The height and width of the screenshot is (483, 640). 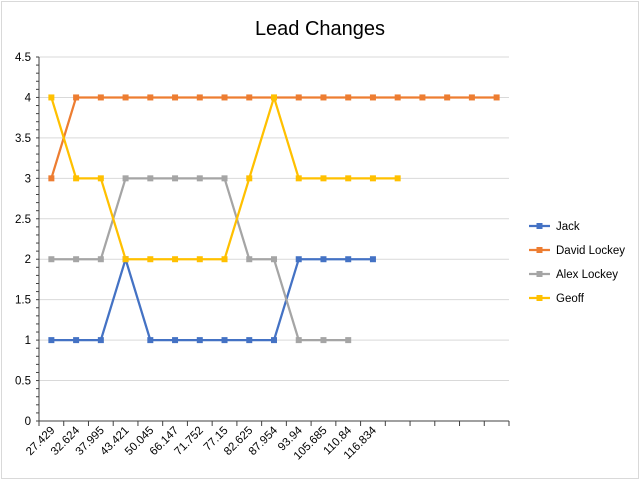 I want to click on y-tick-label: 0.5, so click(x=23, y=382).